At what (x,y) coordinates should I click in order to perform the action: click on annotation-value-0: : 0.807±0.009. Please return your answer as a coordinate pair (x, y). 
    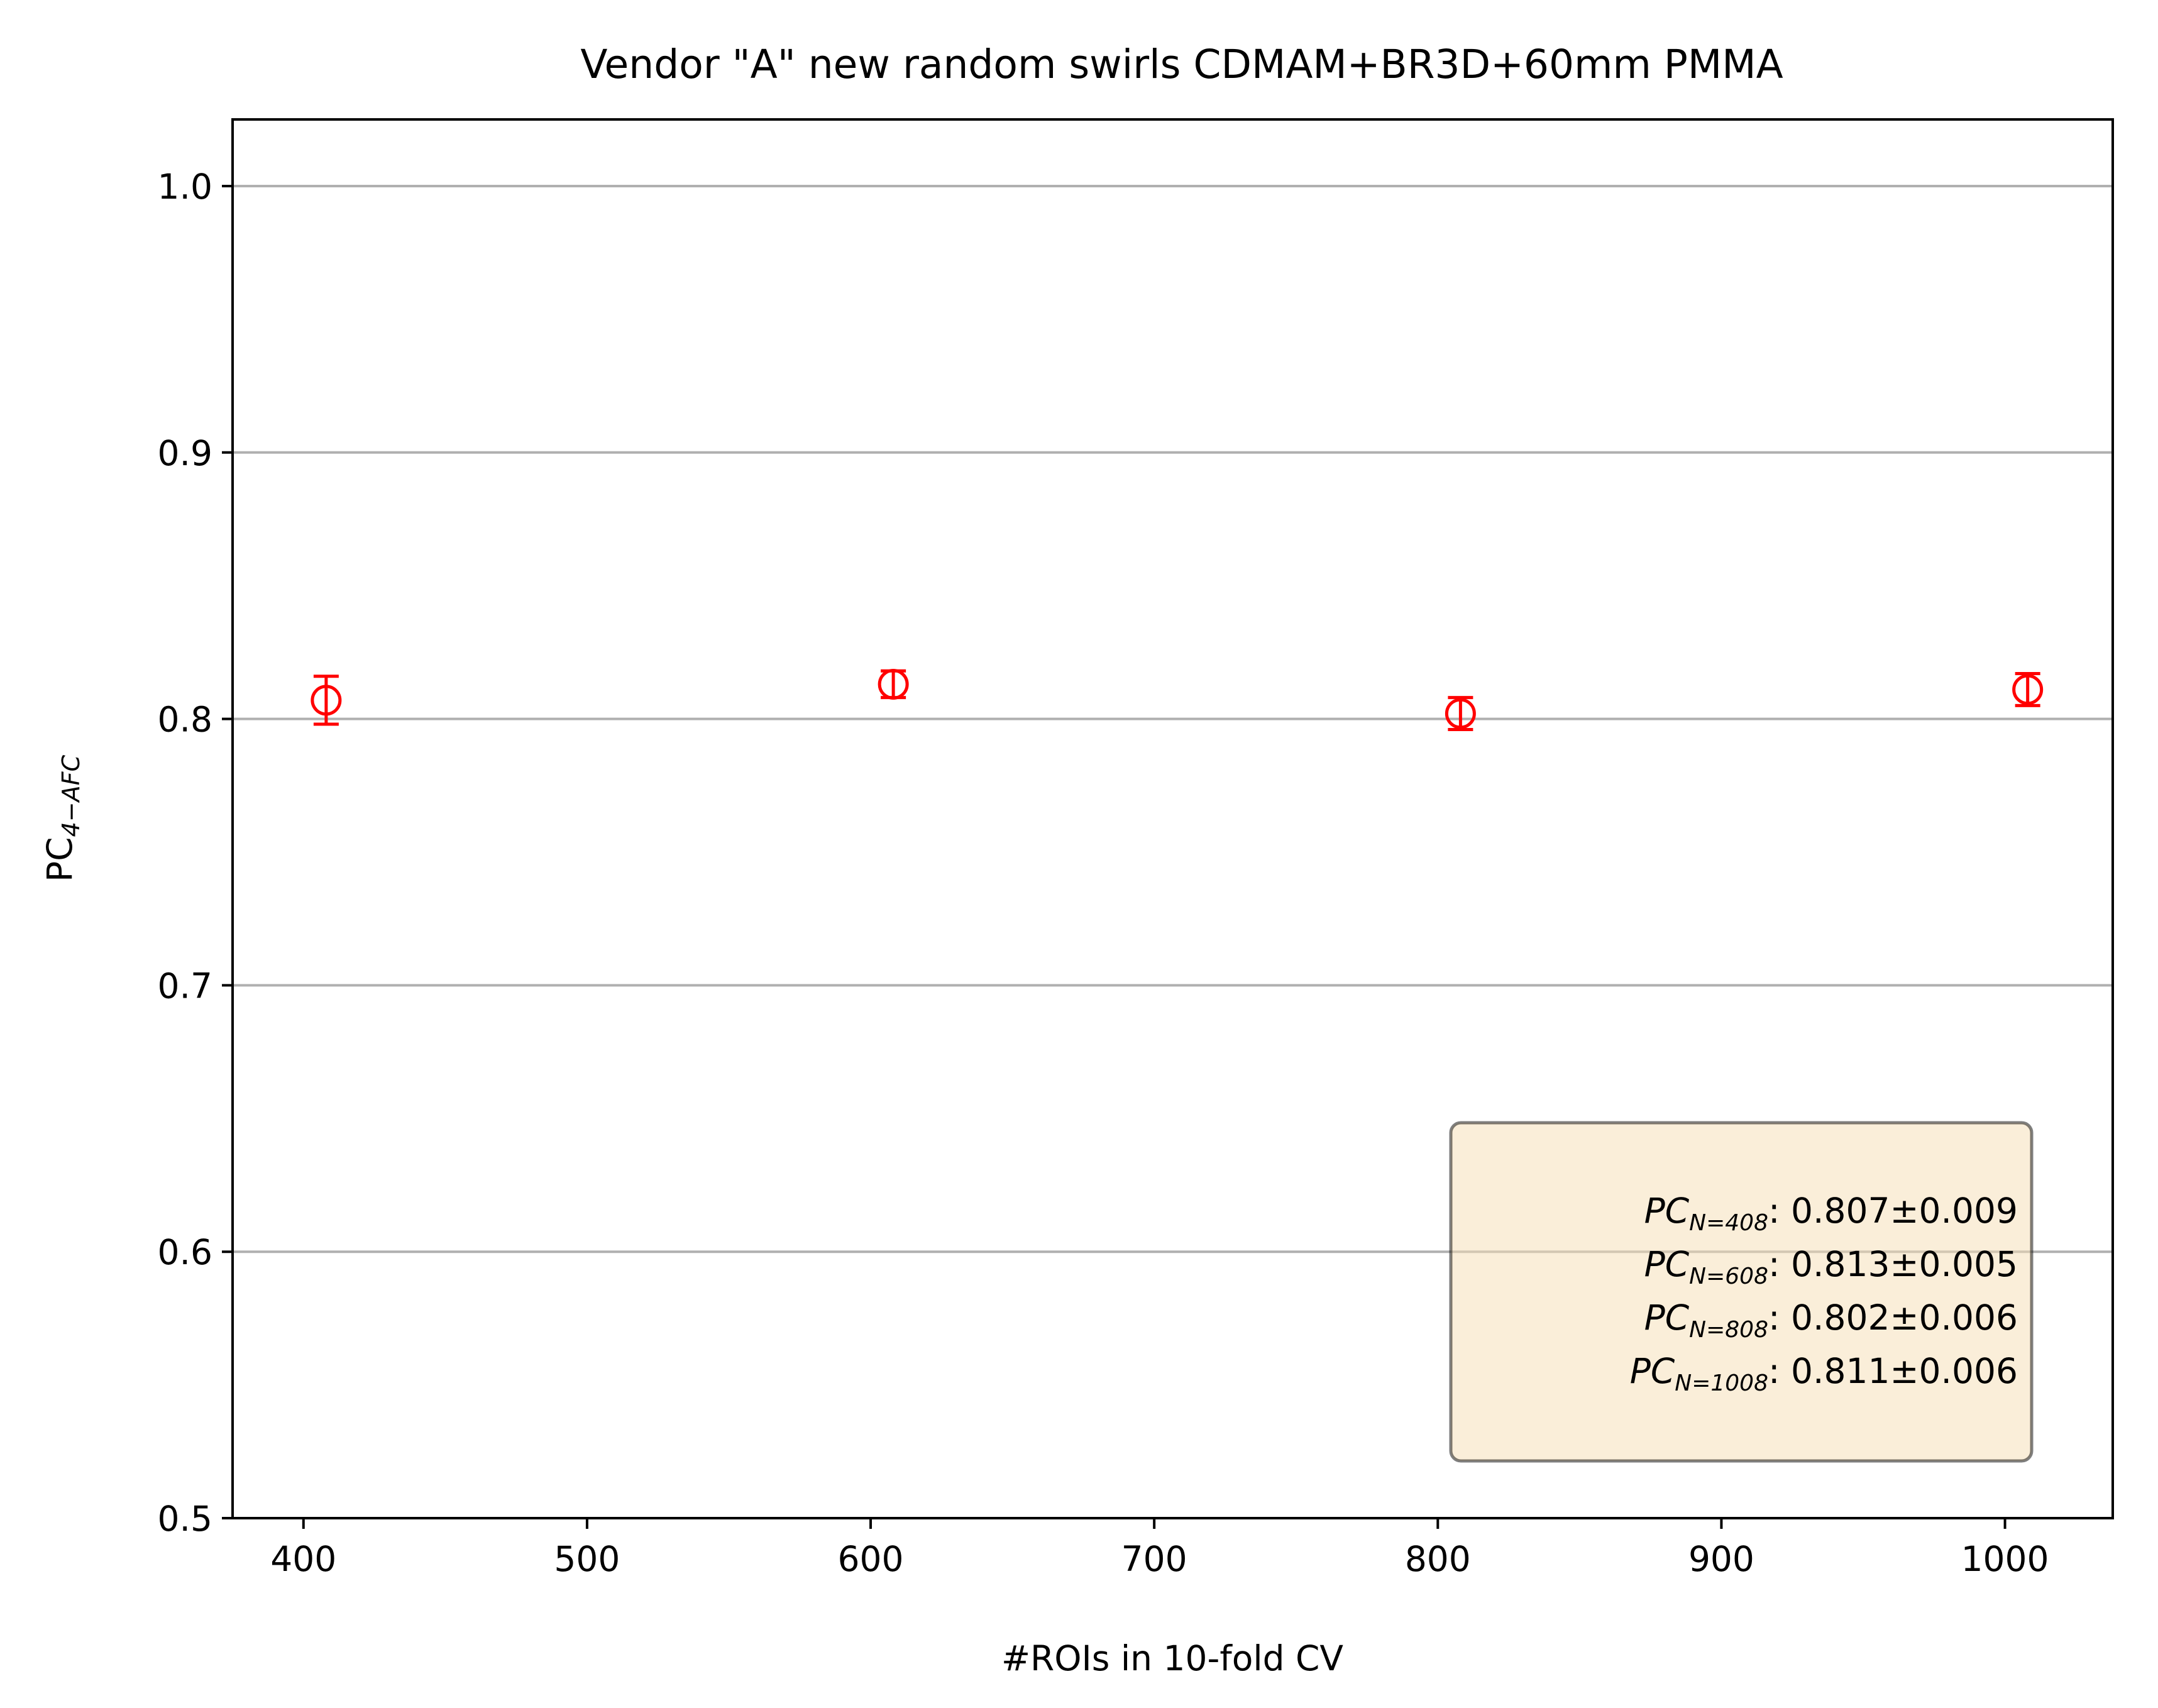
    Looking at the image, I should click on (1893, 1211).